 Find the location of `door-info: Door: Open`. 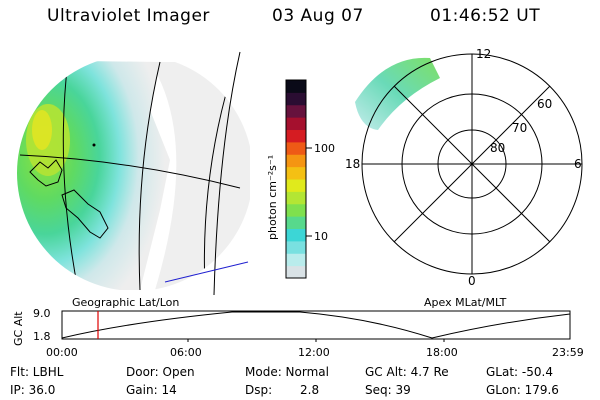

door-info: Door: Open is located at coordinates (160, 372).